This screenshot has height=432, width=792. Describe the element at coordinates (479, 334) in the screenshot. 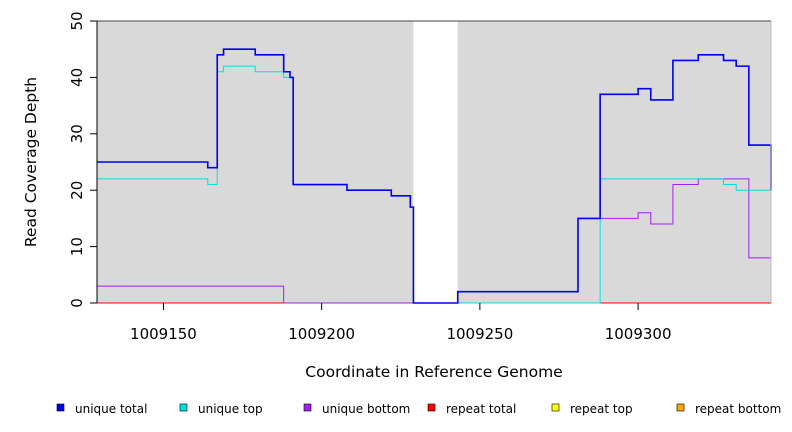

I see `x-tick-label: 1009250` at that location.